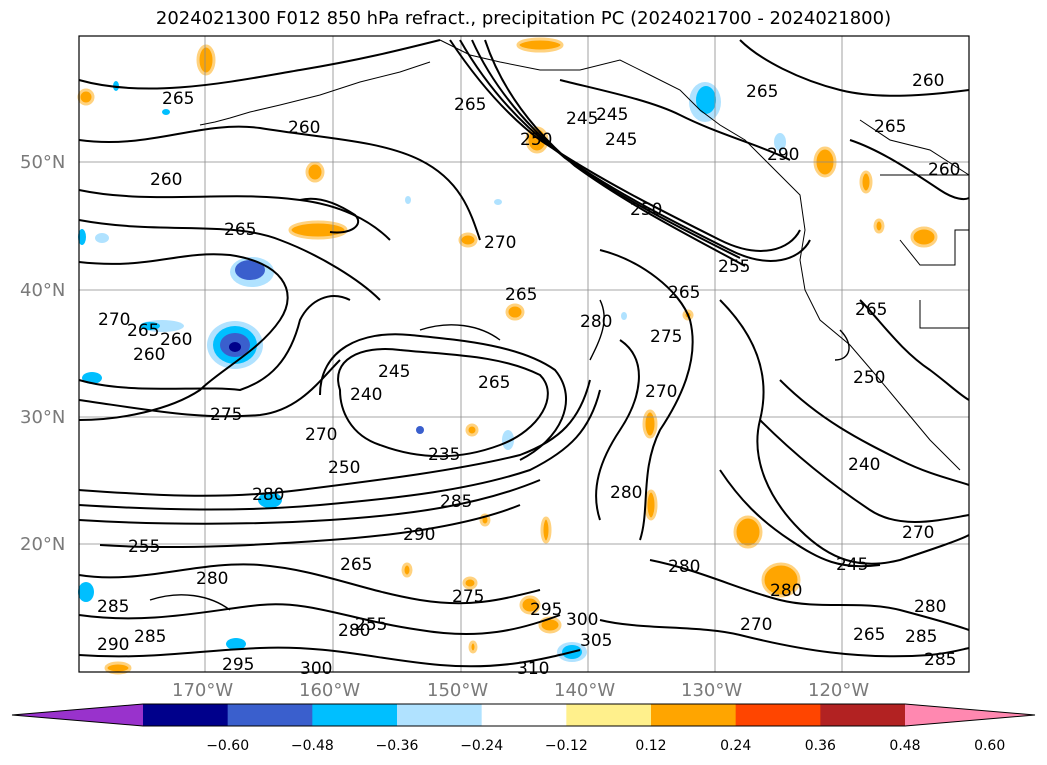  I want to click on colorbar-tick-label: 0.48, so click(905, 746).